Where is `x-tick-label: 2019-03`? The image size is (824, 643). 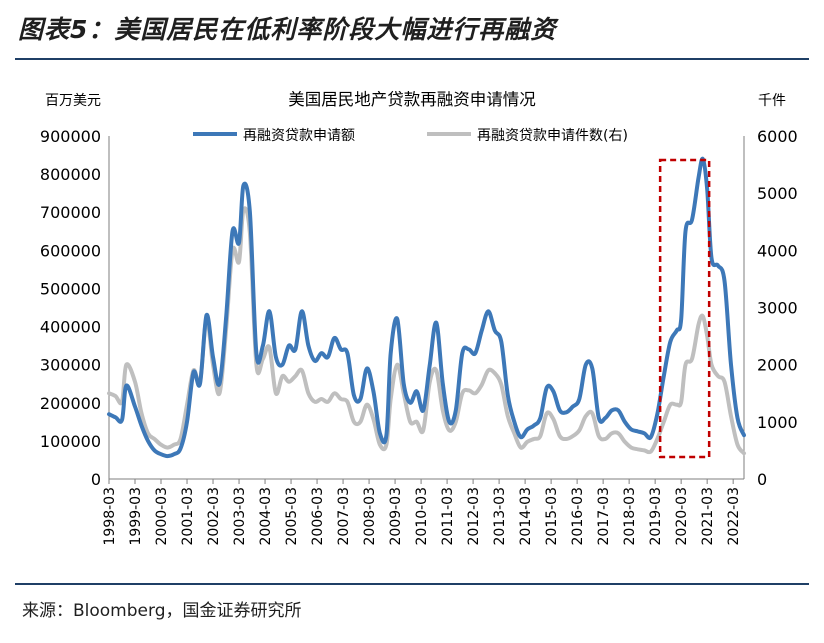
x-tick-label: 2019-03 is located at coordinates (656, 516).